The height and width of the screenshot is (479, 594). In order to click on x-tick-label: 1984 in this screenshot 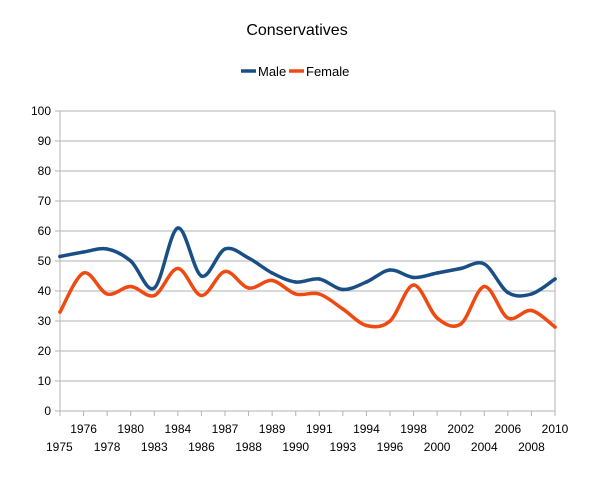, I will do `click(178, 429)`.